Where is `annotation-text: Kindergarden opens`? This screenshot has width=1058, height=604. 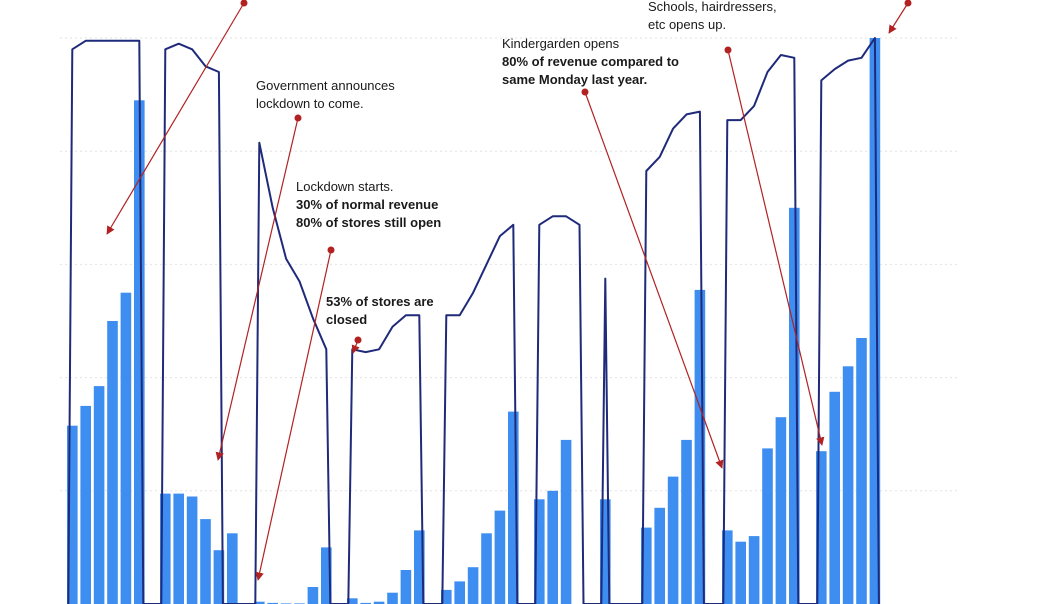 annotation-text: Kindergarden opens is located at coordinates (561, 43).